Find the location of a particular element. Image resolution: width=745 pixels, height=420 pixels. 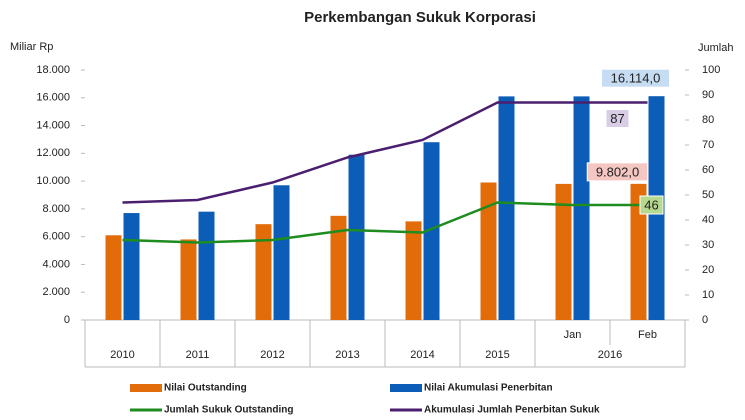

legend-label: Nilai Akumulasi Penerbitan is located at coordinates (488, 388).